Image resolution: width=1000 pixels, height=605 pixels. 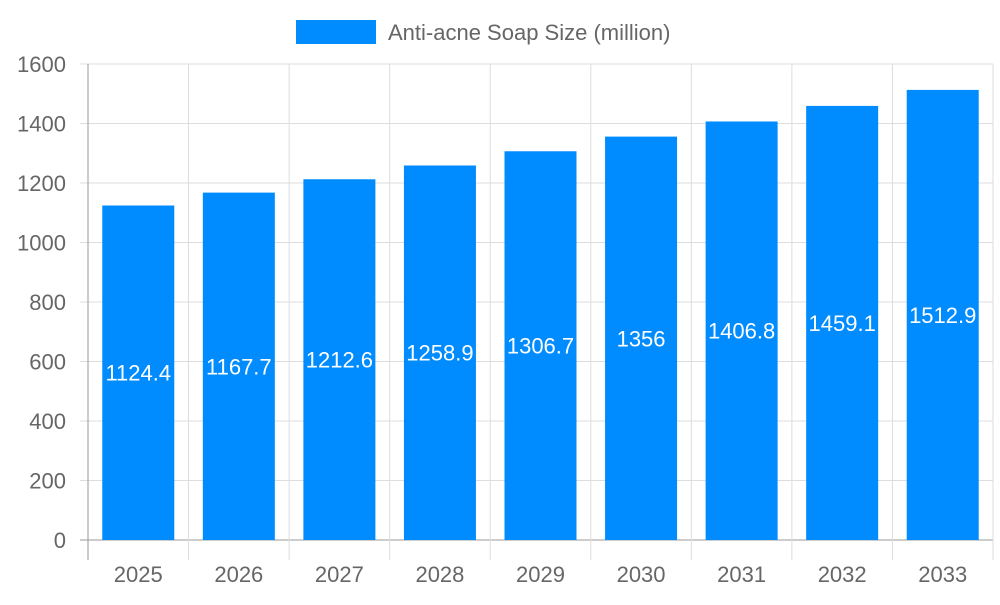 What do you see at coordinates (339, 574) in the screenshot?
I see `x-tick-label: 2027` at bounding box center [339, 574].